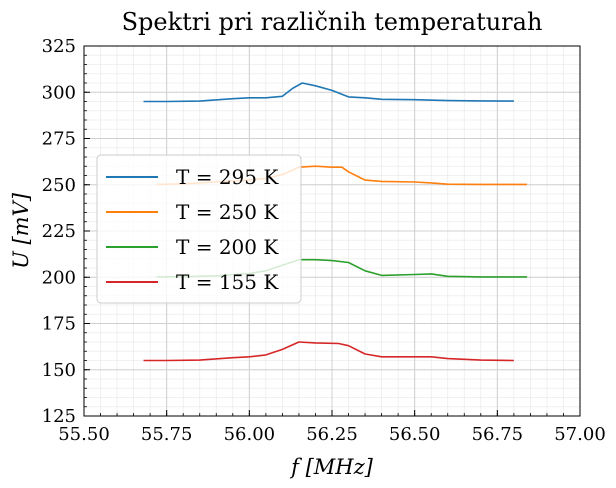  What do you see at coordinates (167, 434) in the screenshot?
I see `x-tick-label: 55.75` at bounding box center [167, 434].